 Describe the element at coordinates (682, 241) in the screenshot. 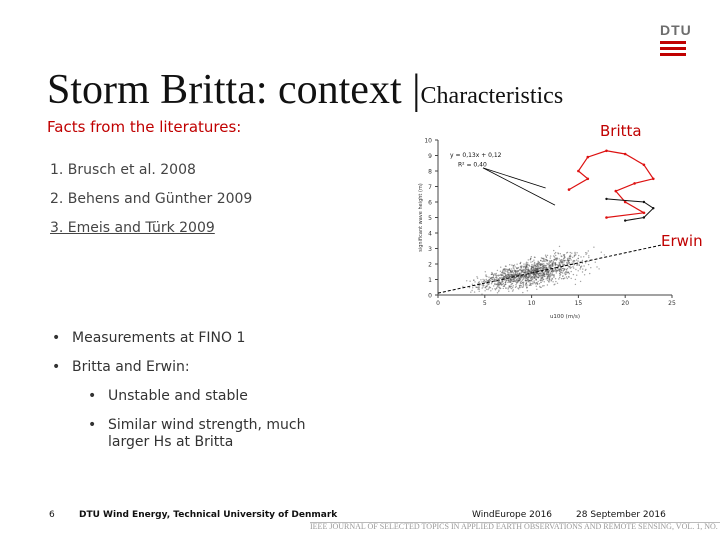

I see `erwin-label: Erwin` at that location.